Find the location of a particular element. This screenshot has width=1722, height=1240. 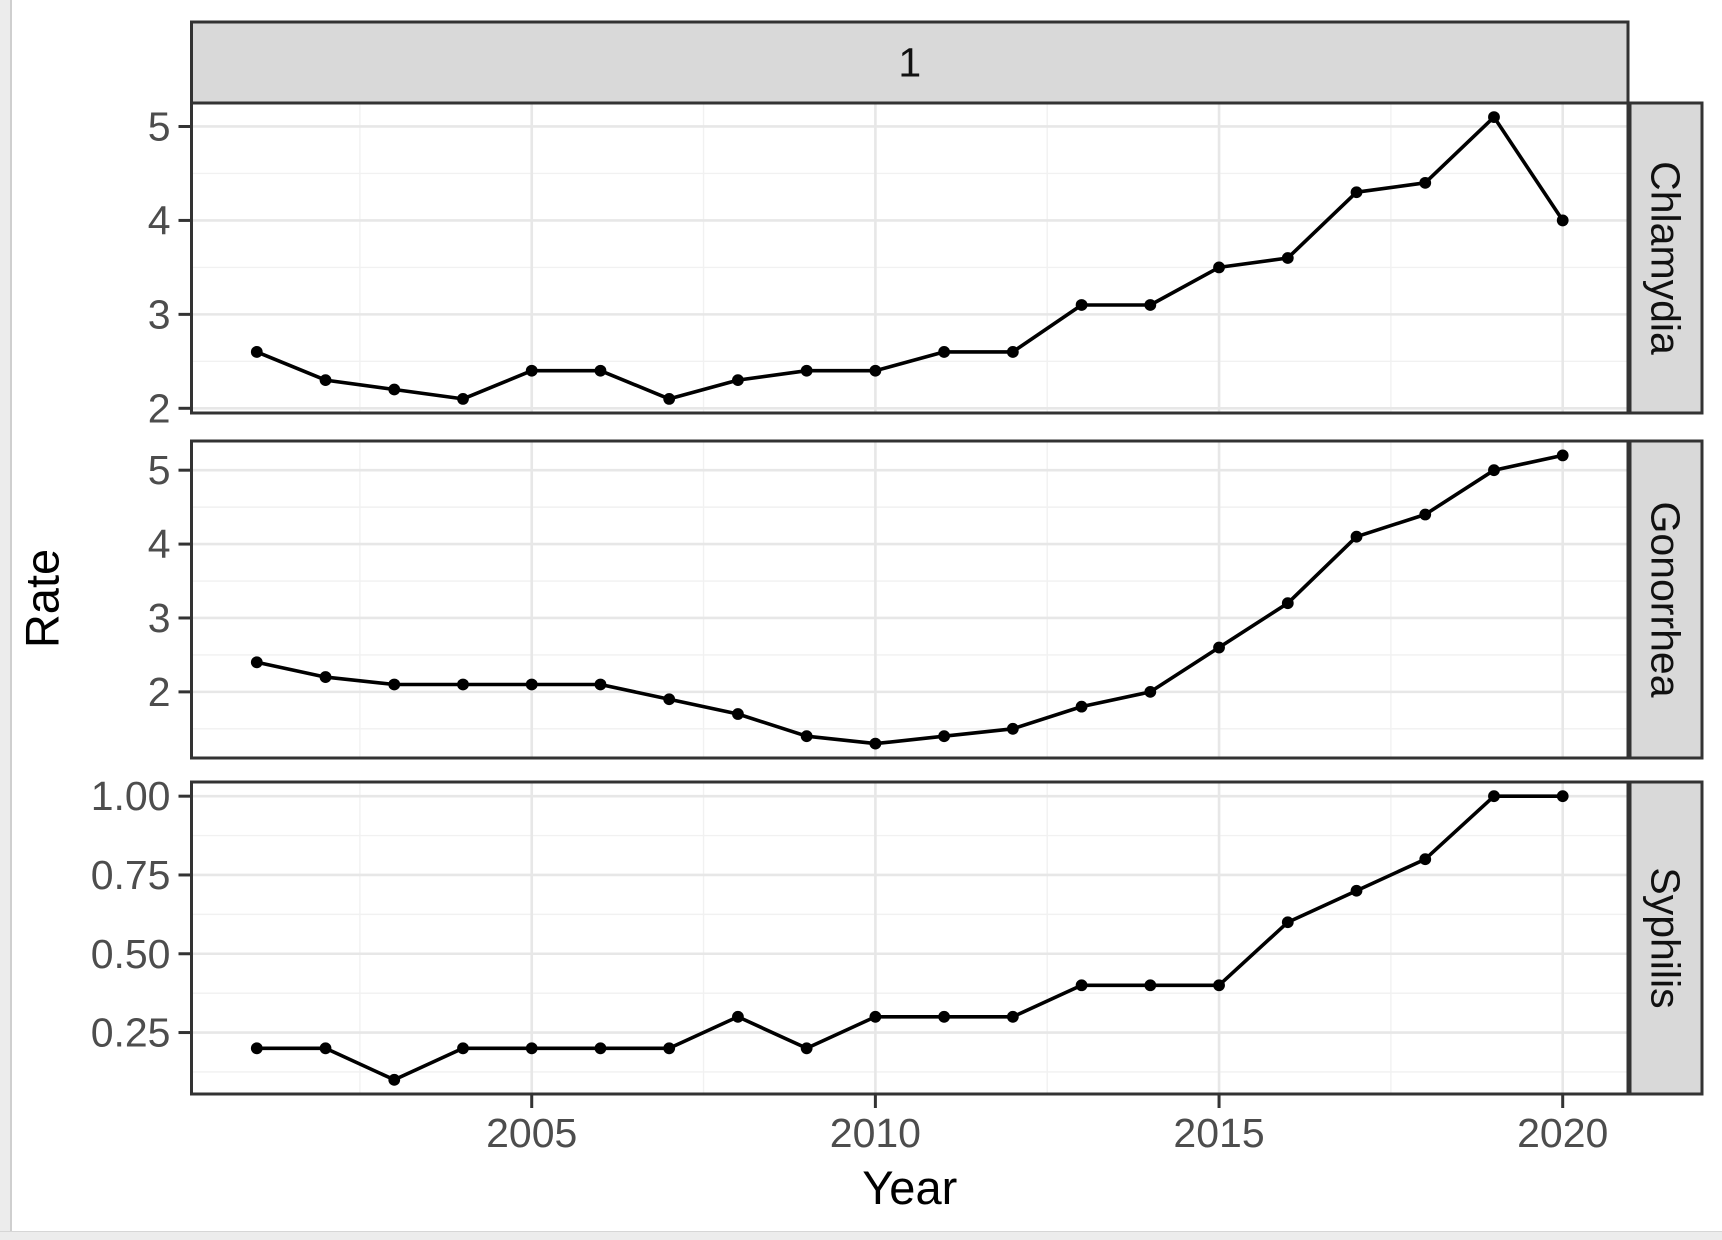

x-axis-tick-label: 2020 is located at coordinates (1562, 1133).